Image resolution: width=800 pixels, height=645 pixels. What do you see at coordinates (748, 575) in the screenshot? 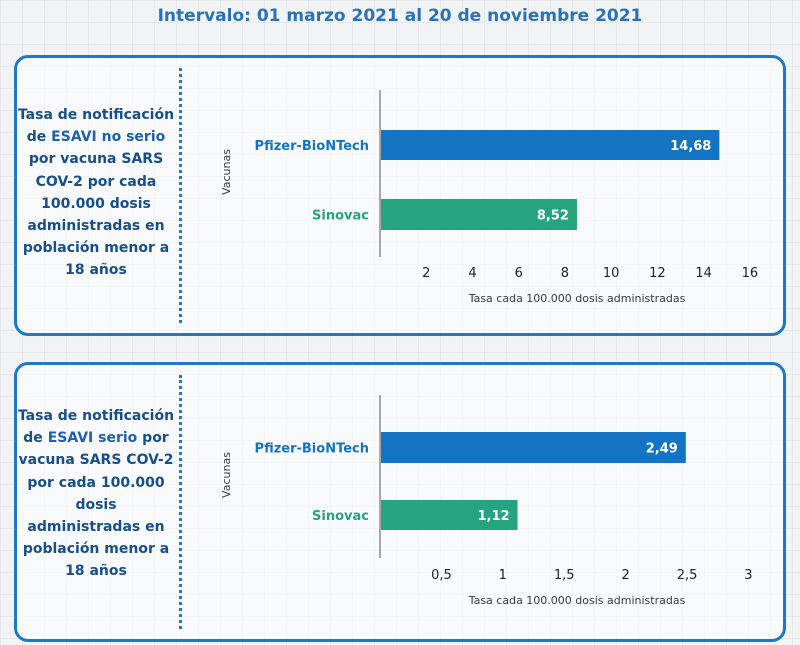
I see `x-tick-label: 3` at bounding box center [748, 575].